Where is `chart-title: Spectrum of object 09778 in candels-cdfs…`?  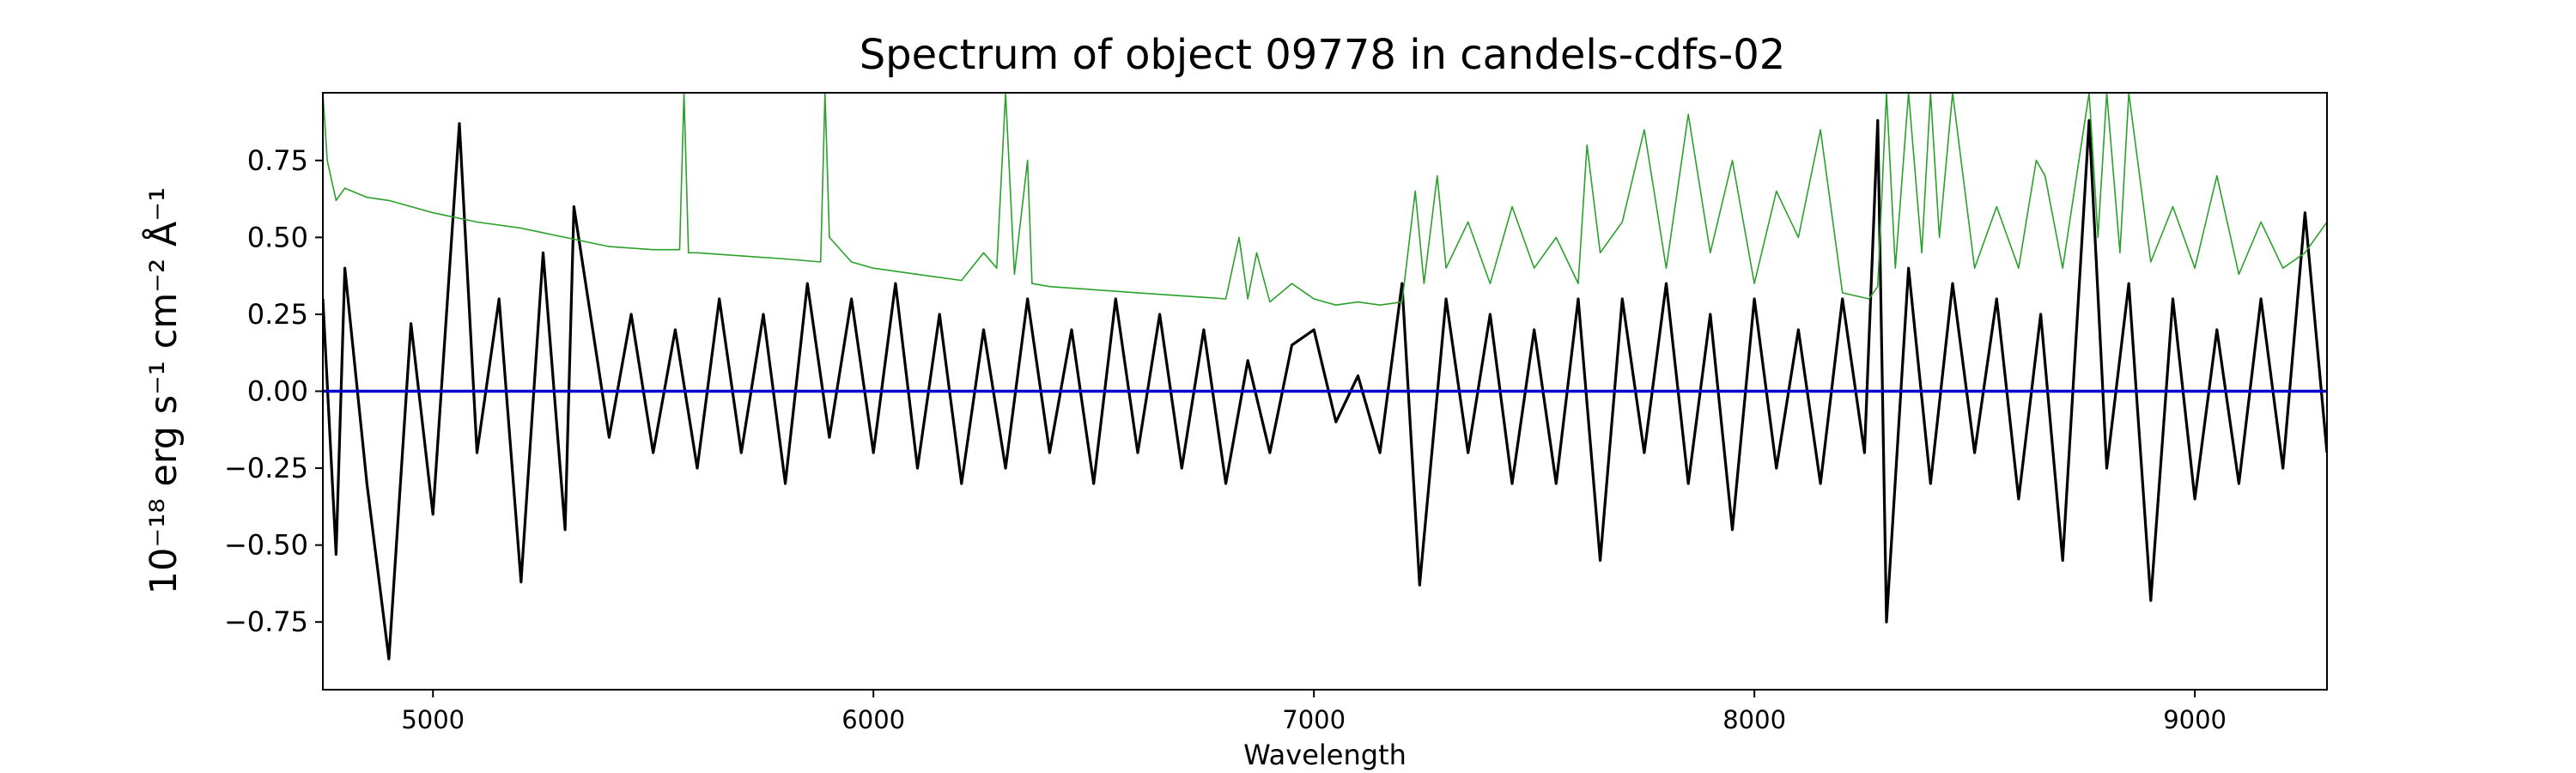 chart-title: Spectrum of object 09778 in candels-cdfs… is located at coordinates (1323, 55).